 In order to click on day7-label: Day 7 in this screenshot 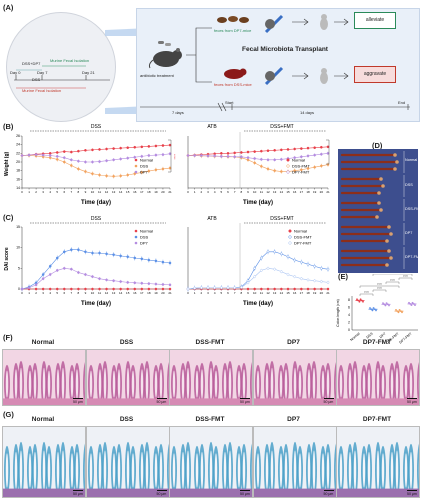, I will do `click(42, 72)`.